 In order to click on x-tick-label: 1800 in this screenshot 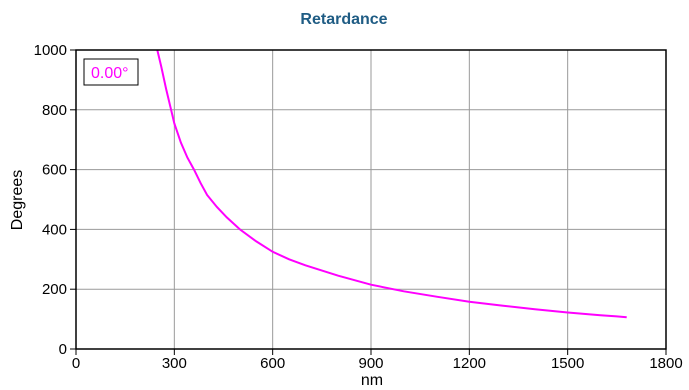, I will do `click(665, 363)`.